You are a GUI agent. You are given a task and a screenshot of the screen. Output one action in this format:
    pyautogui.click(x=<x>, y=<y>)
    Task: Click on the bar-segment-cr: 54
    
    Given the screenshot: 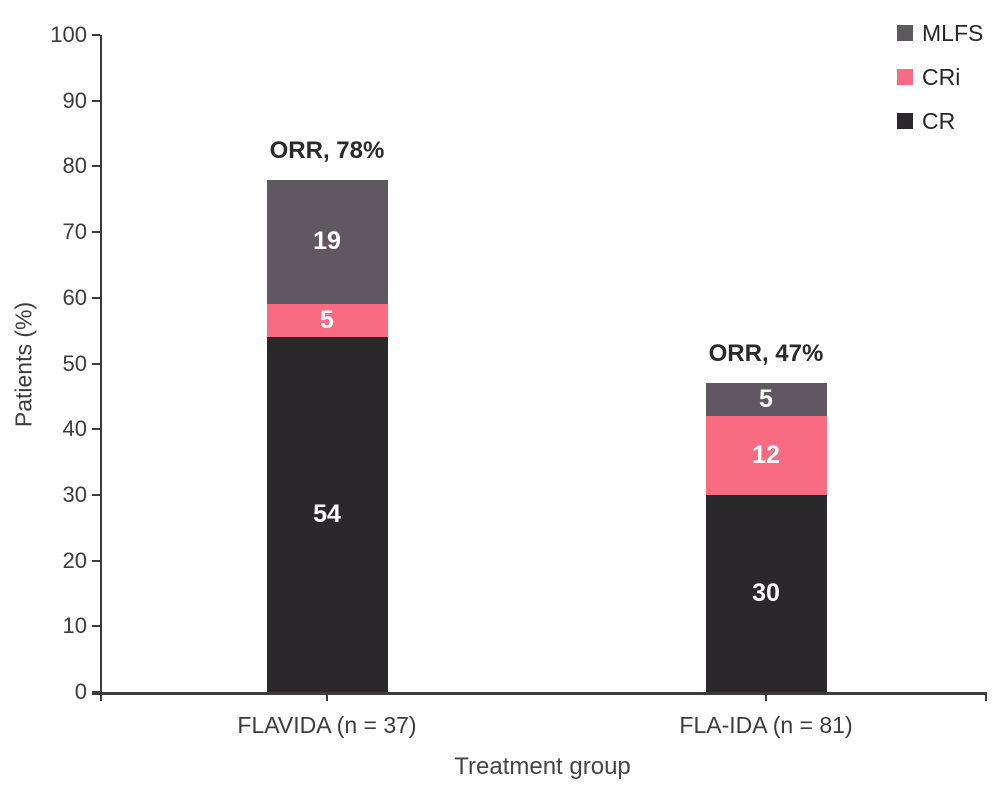 What is the action you would take?
    pyautogui.click(x=327, y=514)
    